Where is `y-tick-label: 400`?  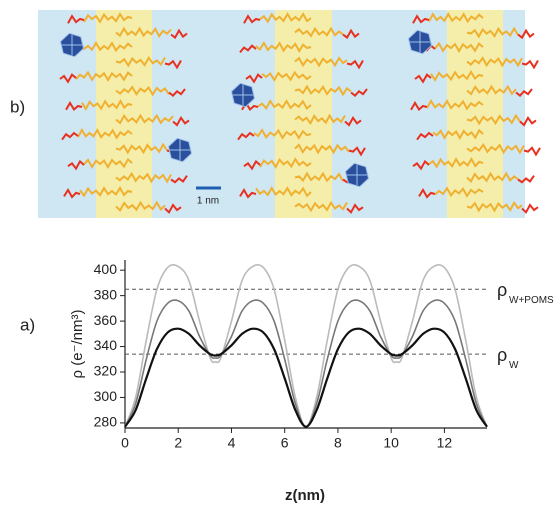
y-tick-label: 400 is located at coordinates (106, 269).